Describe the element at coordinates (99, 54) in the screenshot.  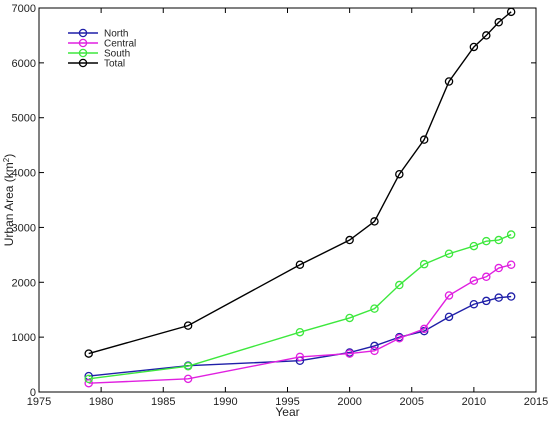
I see `legend-item-south: South` at that location.